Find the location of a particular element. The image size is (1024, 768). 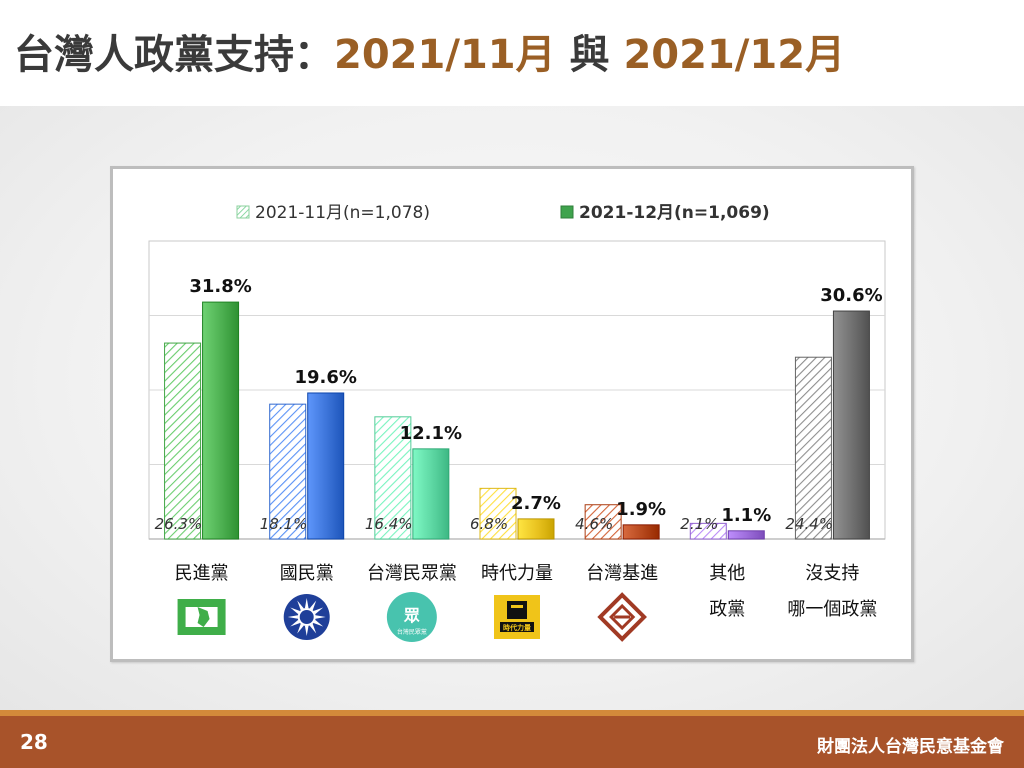

value-label-nov-5: 4.6% is located at coordinates (594, 524).